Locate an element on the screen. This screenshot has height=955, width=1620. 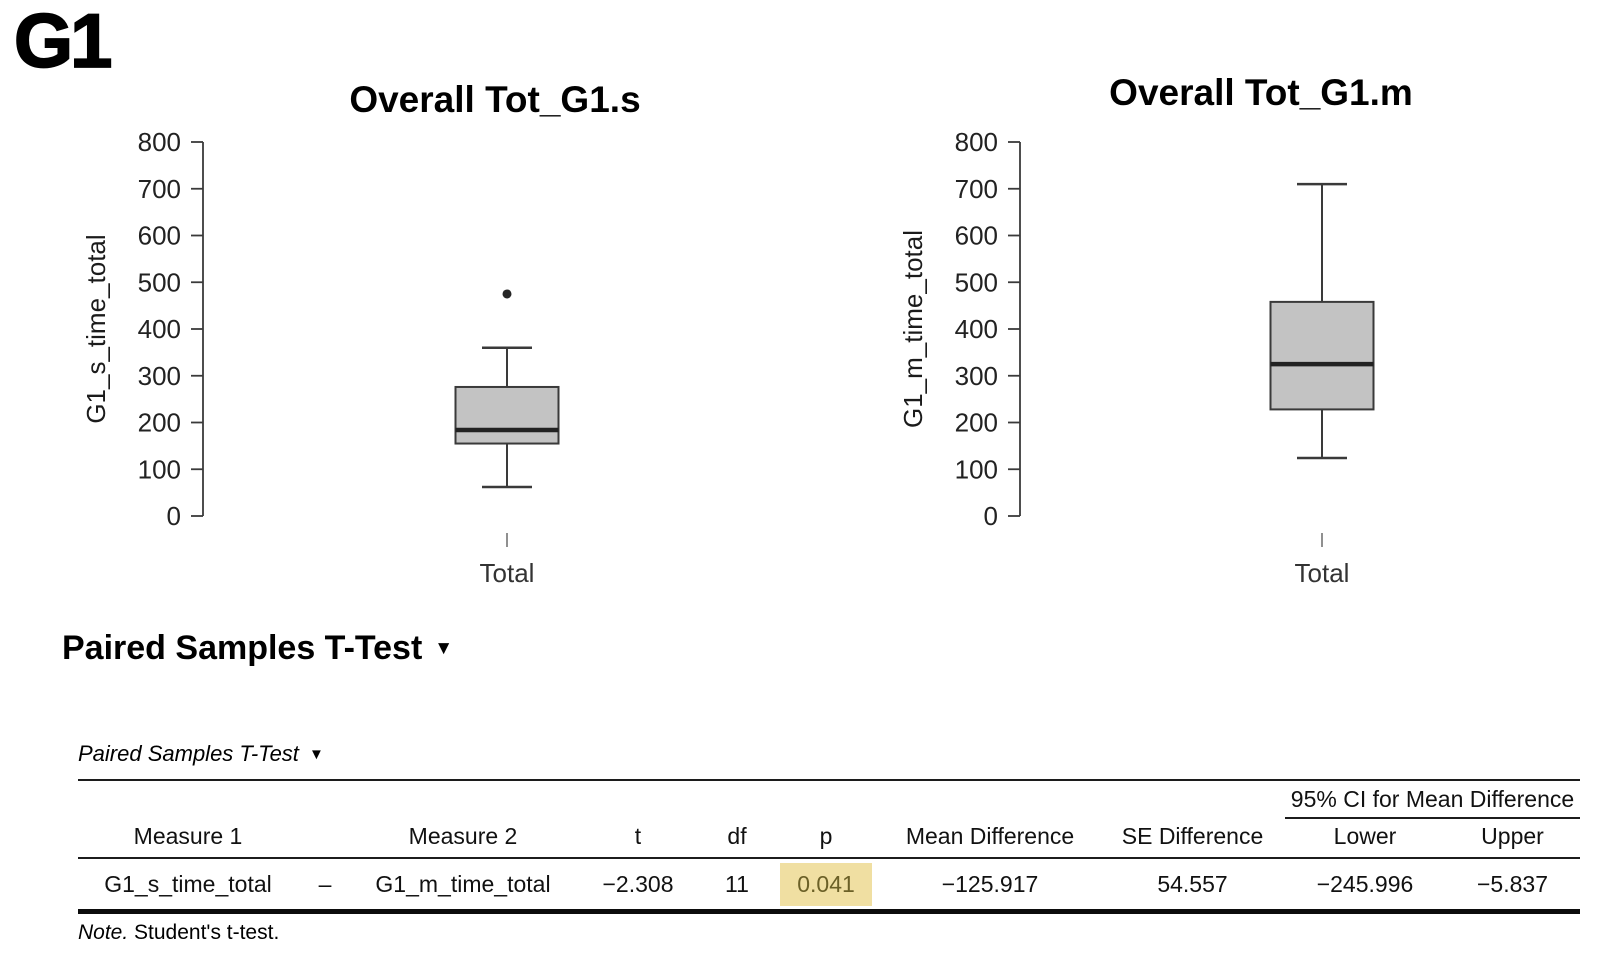
cell-mean-difference: −125.917 is located at coordinates (990, 883).